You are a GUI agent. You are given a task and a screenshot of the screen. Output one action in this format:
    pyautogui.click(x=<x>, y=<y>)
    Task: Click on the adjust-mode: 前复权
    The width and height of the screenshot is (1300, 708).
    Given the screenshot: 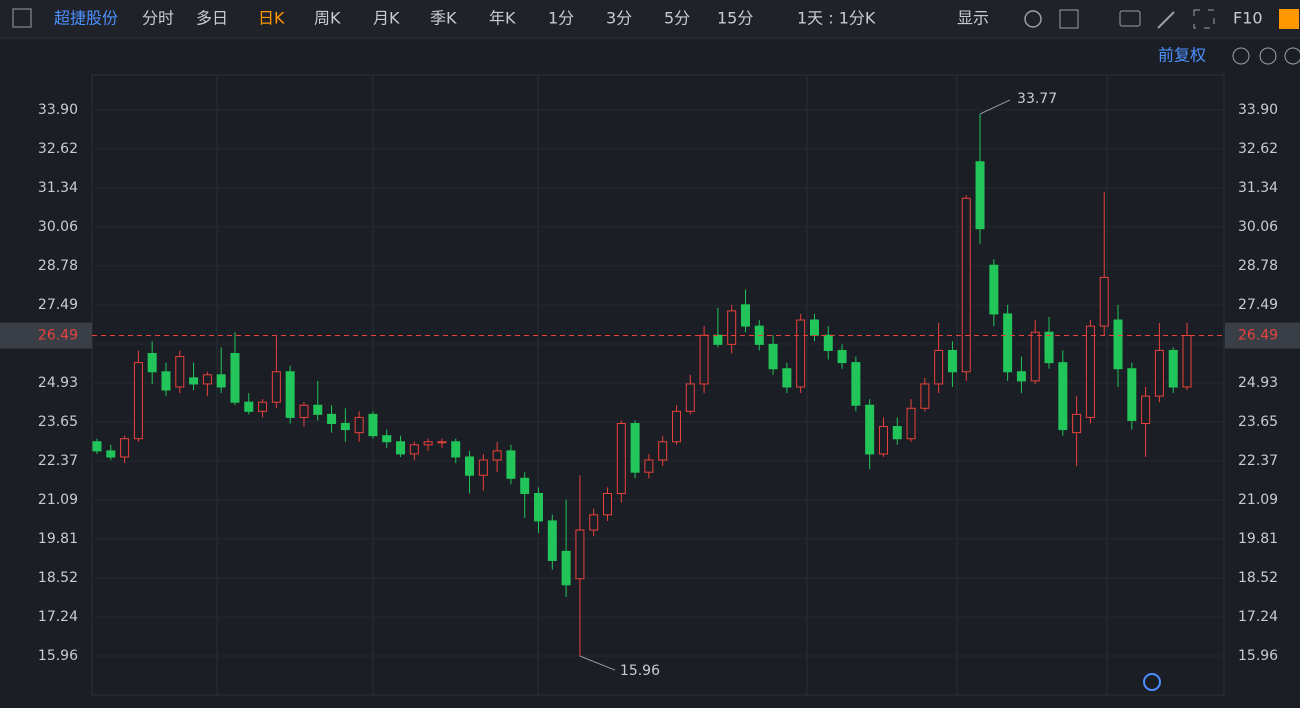 What is the action you would take?
    pyautogui.click(x=1182, y=55)
    